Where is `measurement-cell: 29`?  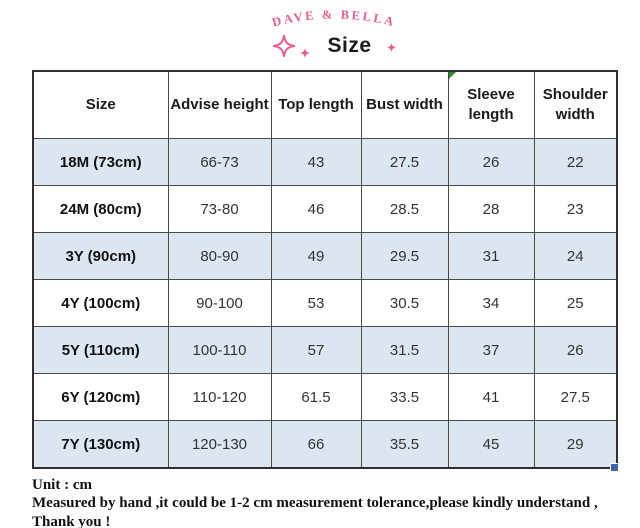 measurement-cell: 29 is located at coordinates (575, 444).